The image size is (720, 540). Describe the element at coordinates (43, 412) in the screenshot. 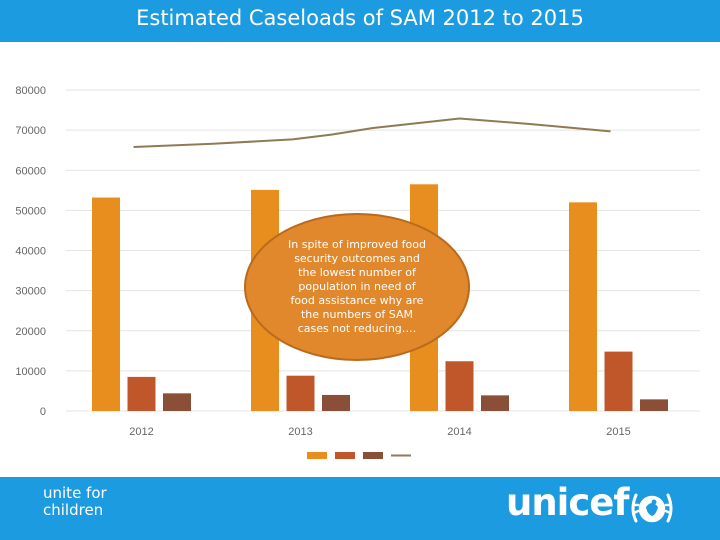

I see `y-tick-label: 0` at that location.